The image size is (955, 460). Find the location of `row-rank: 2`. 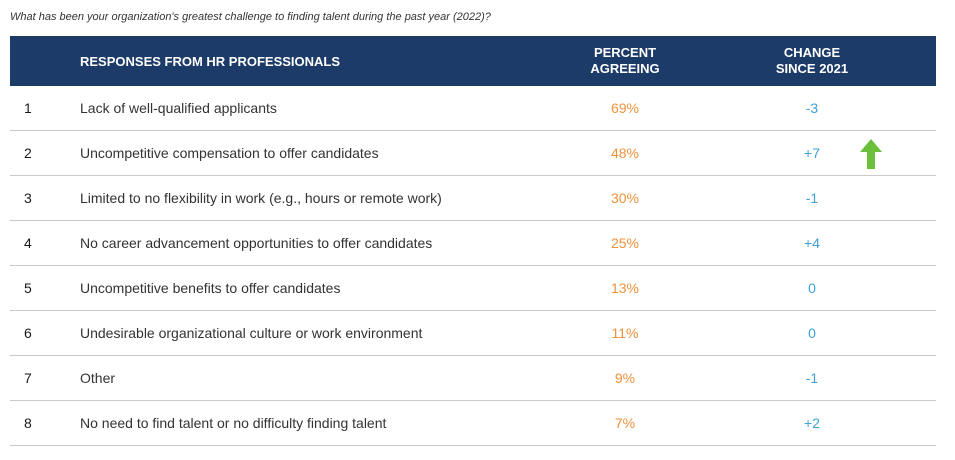

row-rank: 2 is located at coordinates (28, 153).